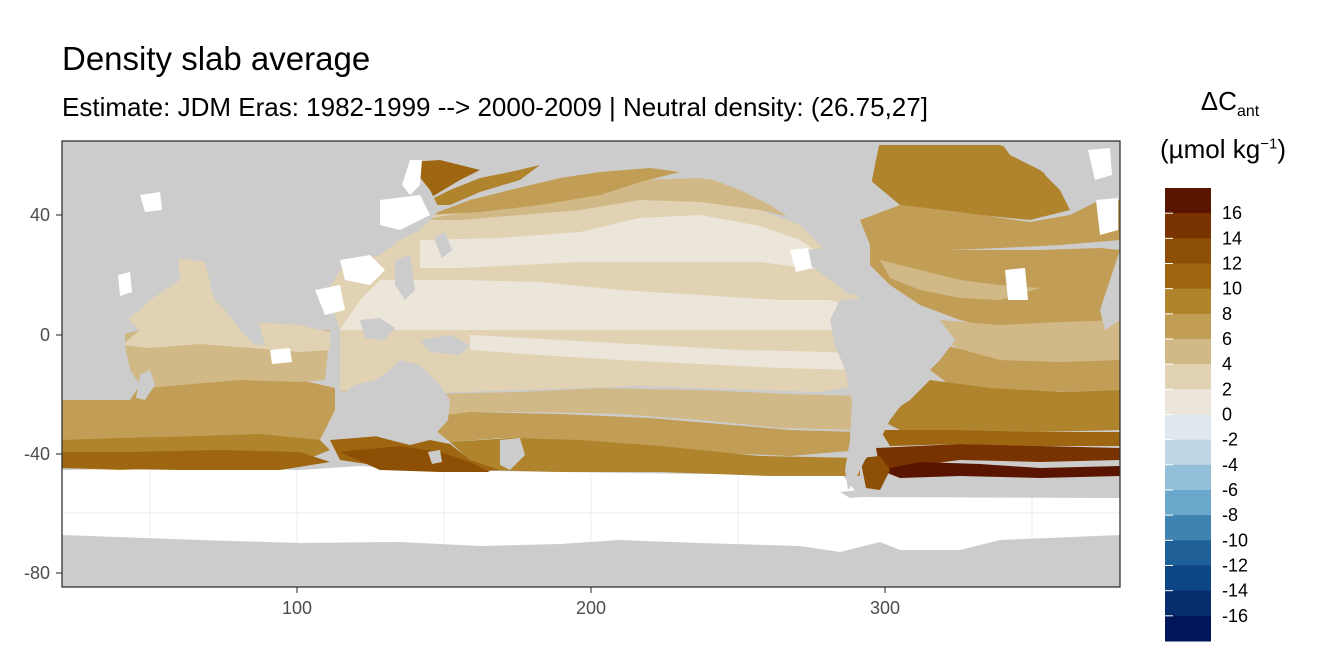 The width and height of the screenshot is (1344, 672). Describe the element at coordinates (1218, 101) in the screenshot. I see `legend-title-symbol: ΔC` at that location.